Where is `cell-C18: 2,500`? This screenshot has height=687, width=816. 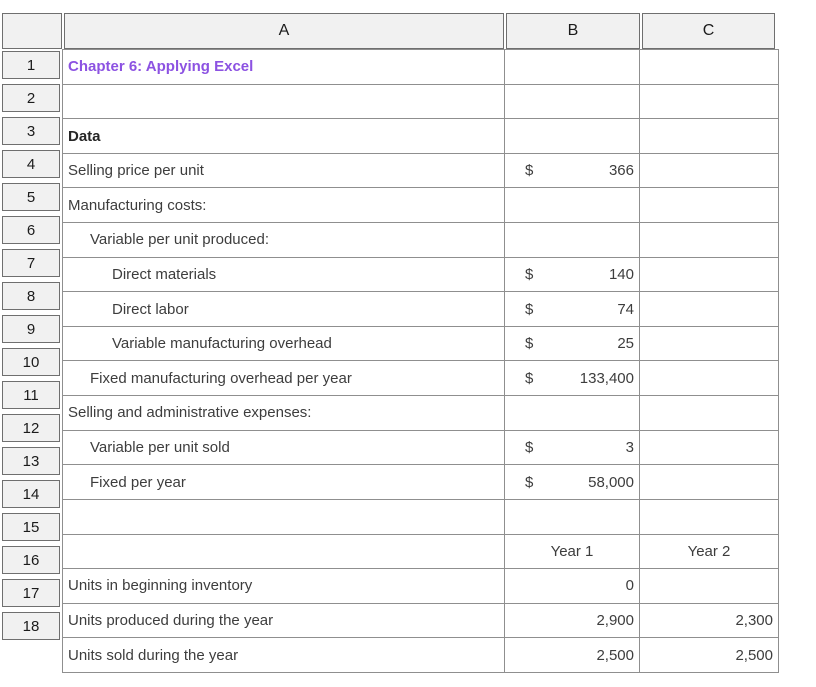
cell-C18: 2,500 is located at coordinates (709, 655).